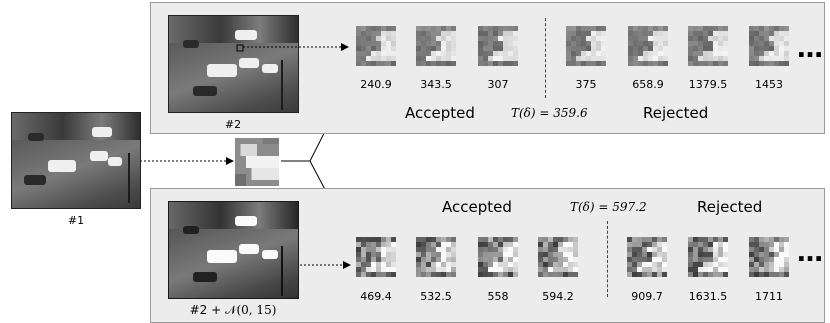 The height and width of the screenshot is (323, 830). I want to click on bottom-accepted-label: Accepted, so click(477, 207).